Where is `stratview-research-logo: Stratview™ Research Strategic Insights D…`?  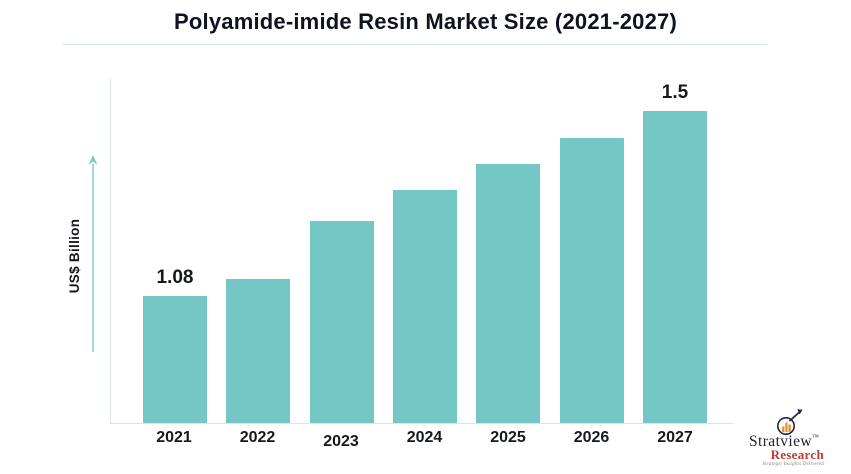
stratview-research-logo: Stratview™ Research Strategic Insights D… is located at coordinates (795, 439).